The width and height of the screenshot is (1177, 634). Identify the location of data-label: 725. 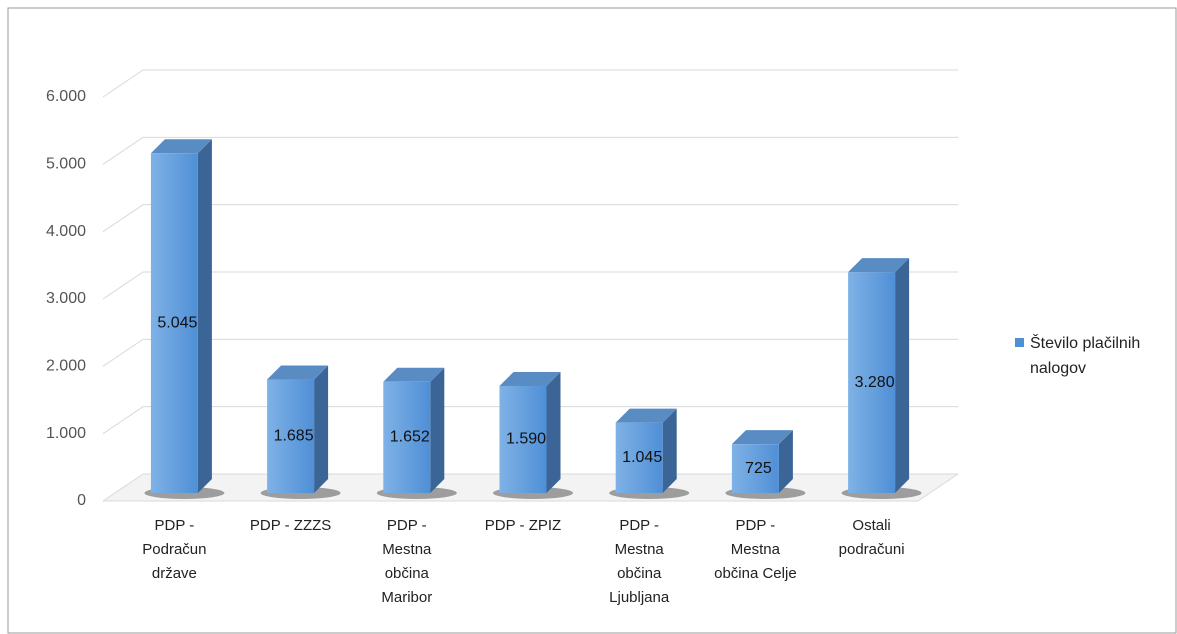
(758, 468).